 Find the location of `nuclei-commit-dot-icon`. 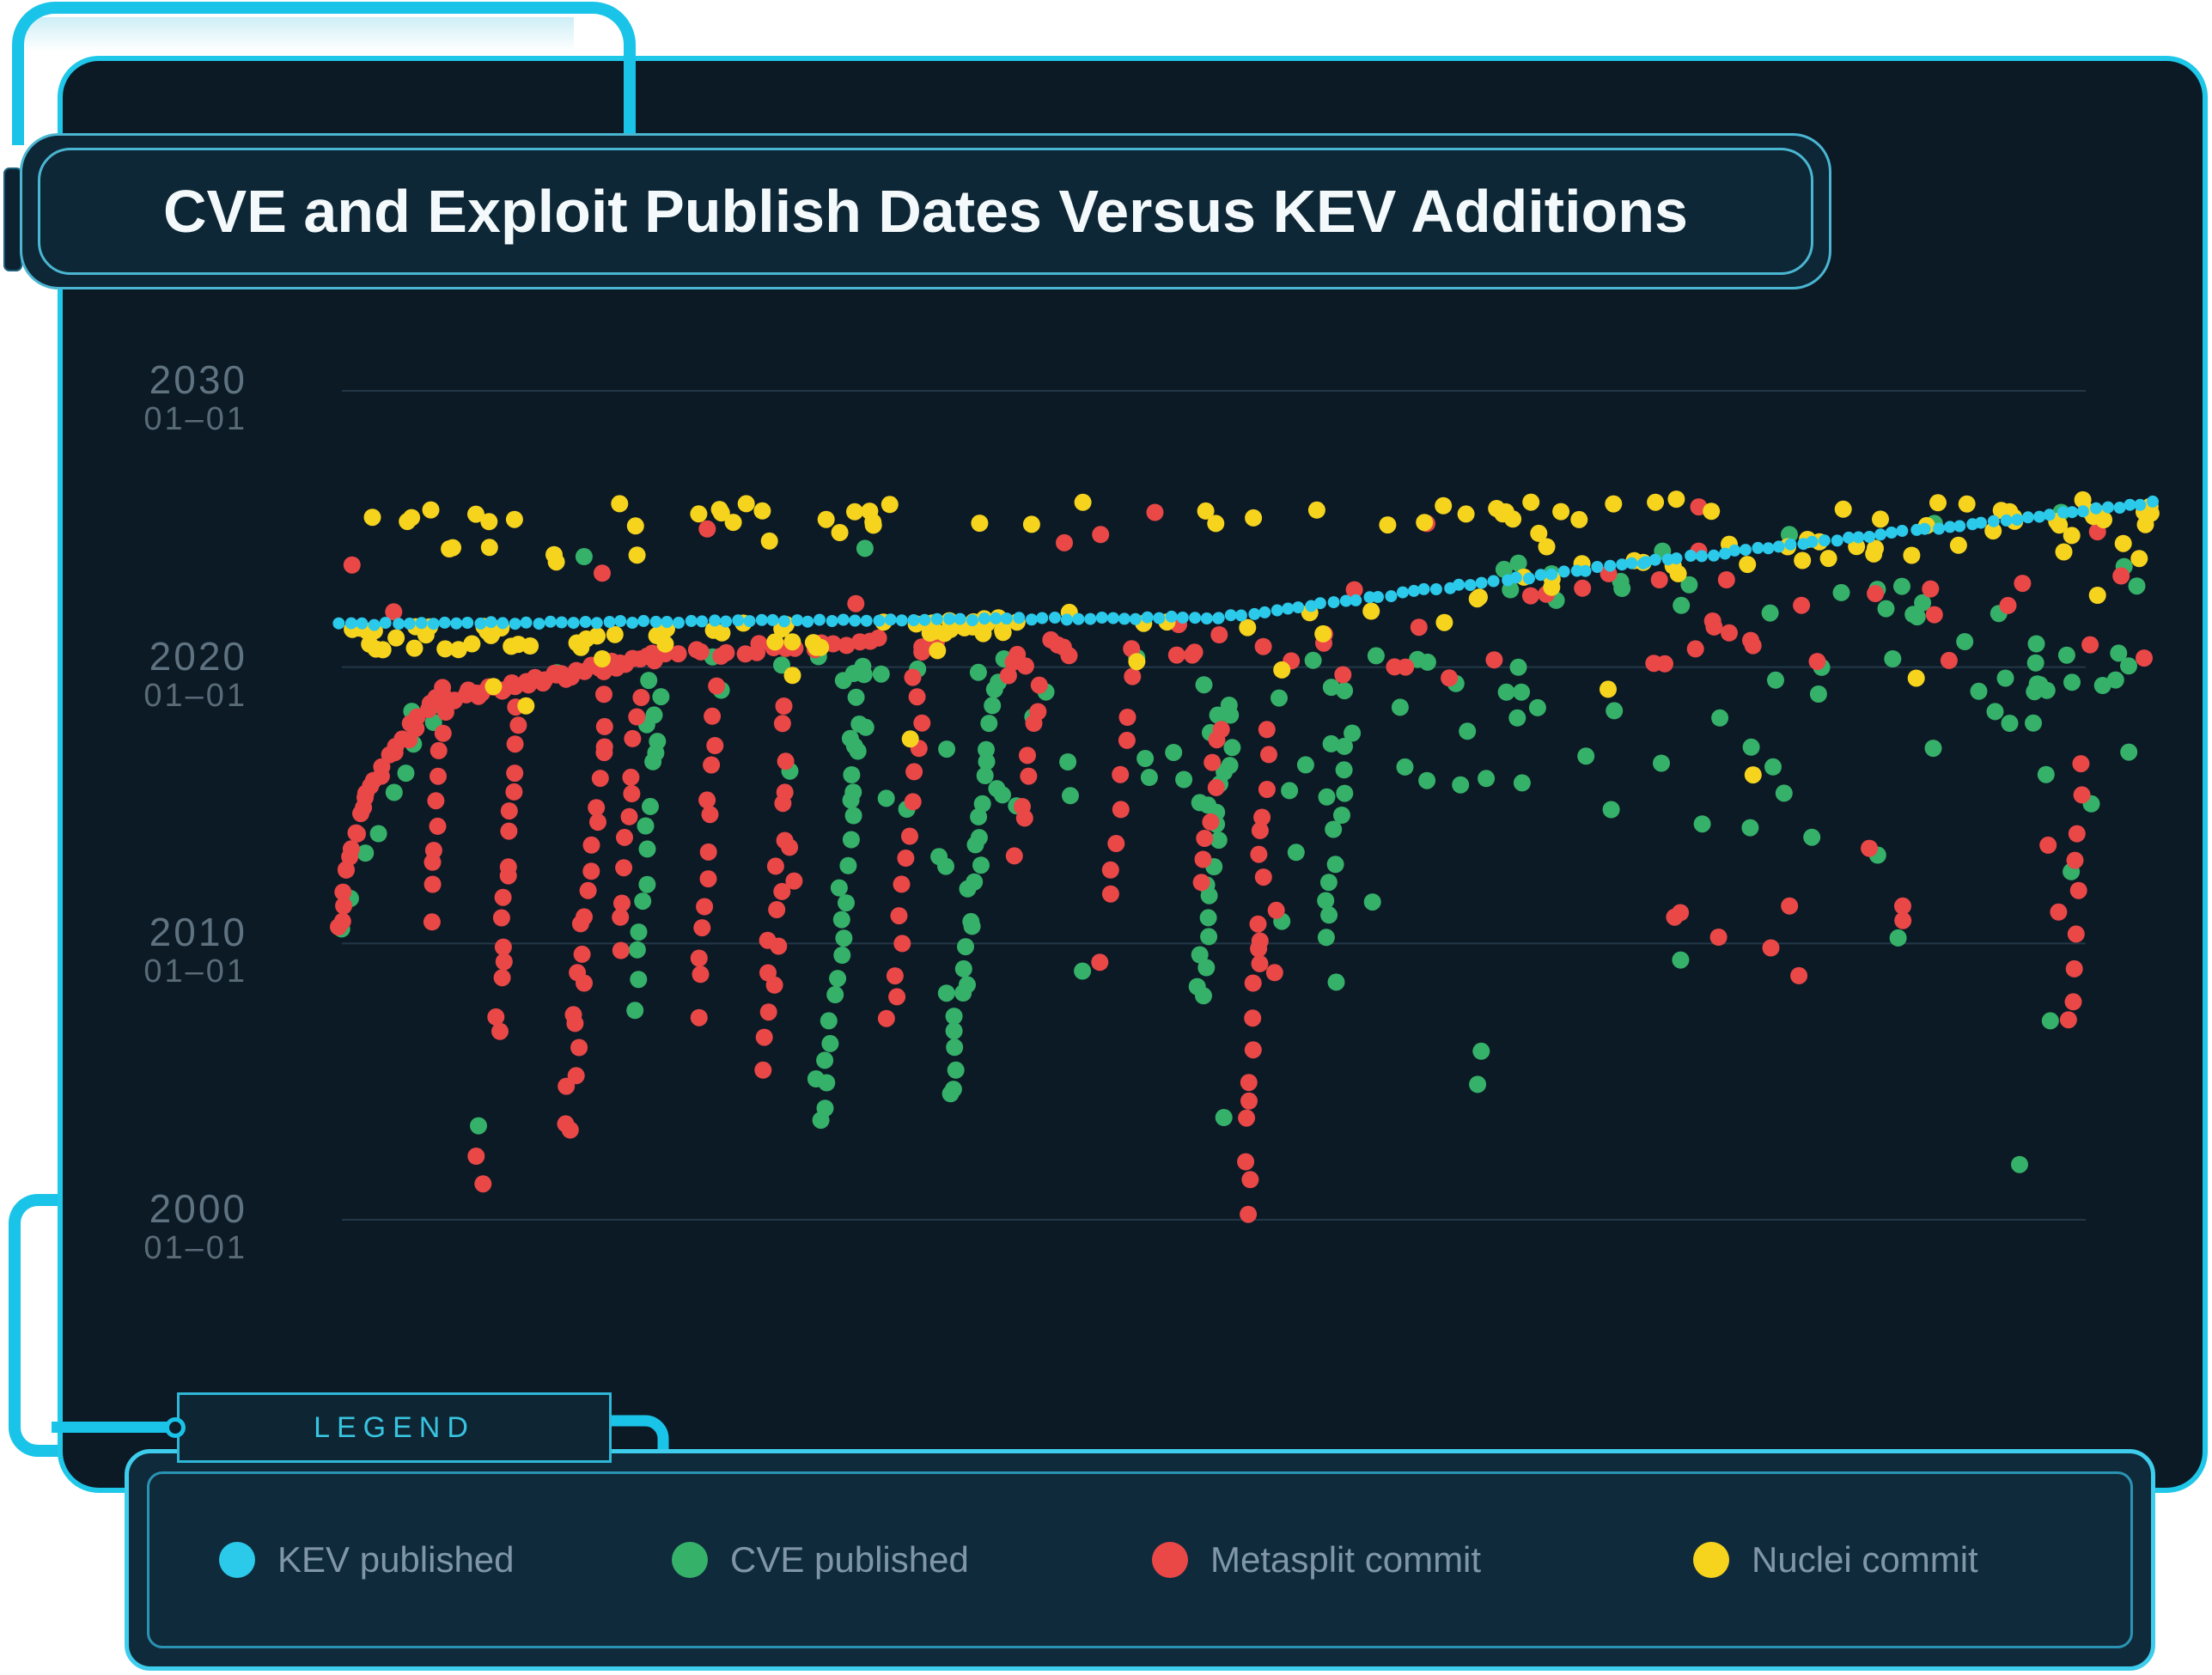

nuclei-commit-dot-icon is located at coordinates (1711, 1560).